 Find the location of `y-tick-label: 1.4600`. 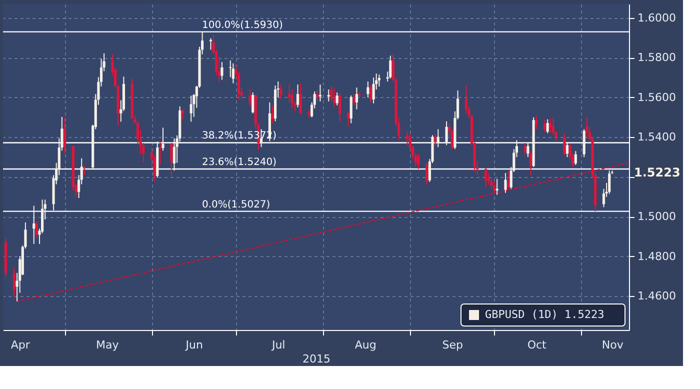

y-tick-label: 1.4600 is located at coordinates (657, 296).